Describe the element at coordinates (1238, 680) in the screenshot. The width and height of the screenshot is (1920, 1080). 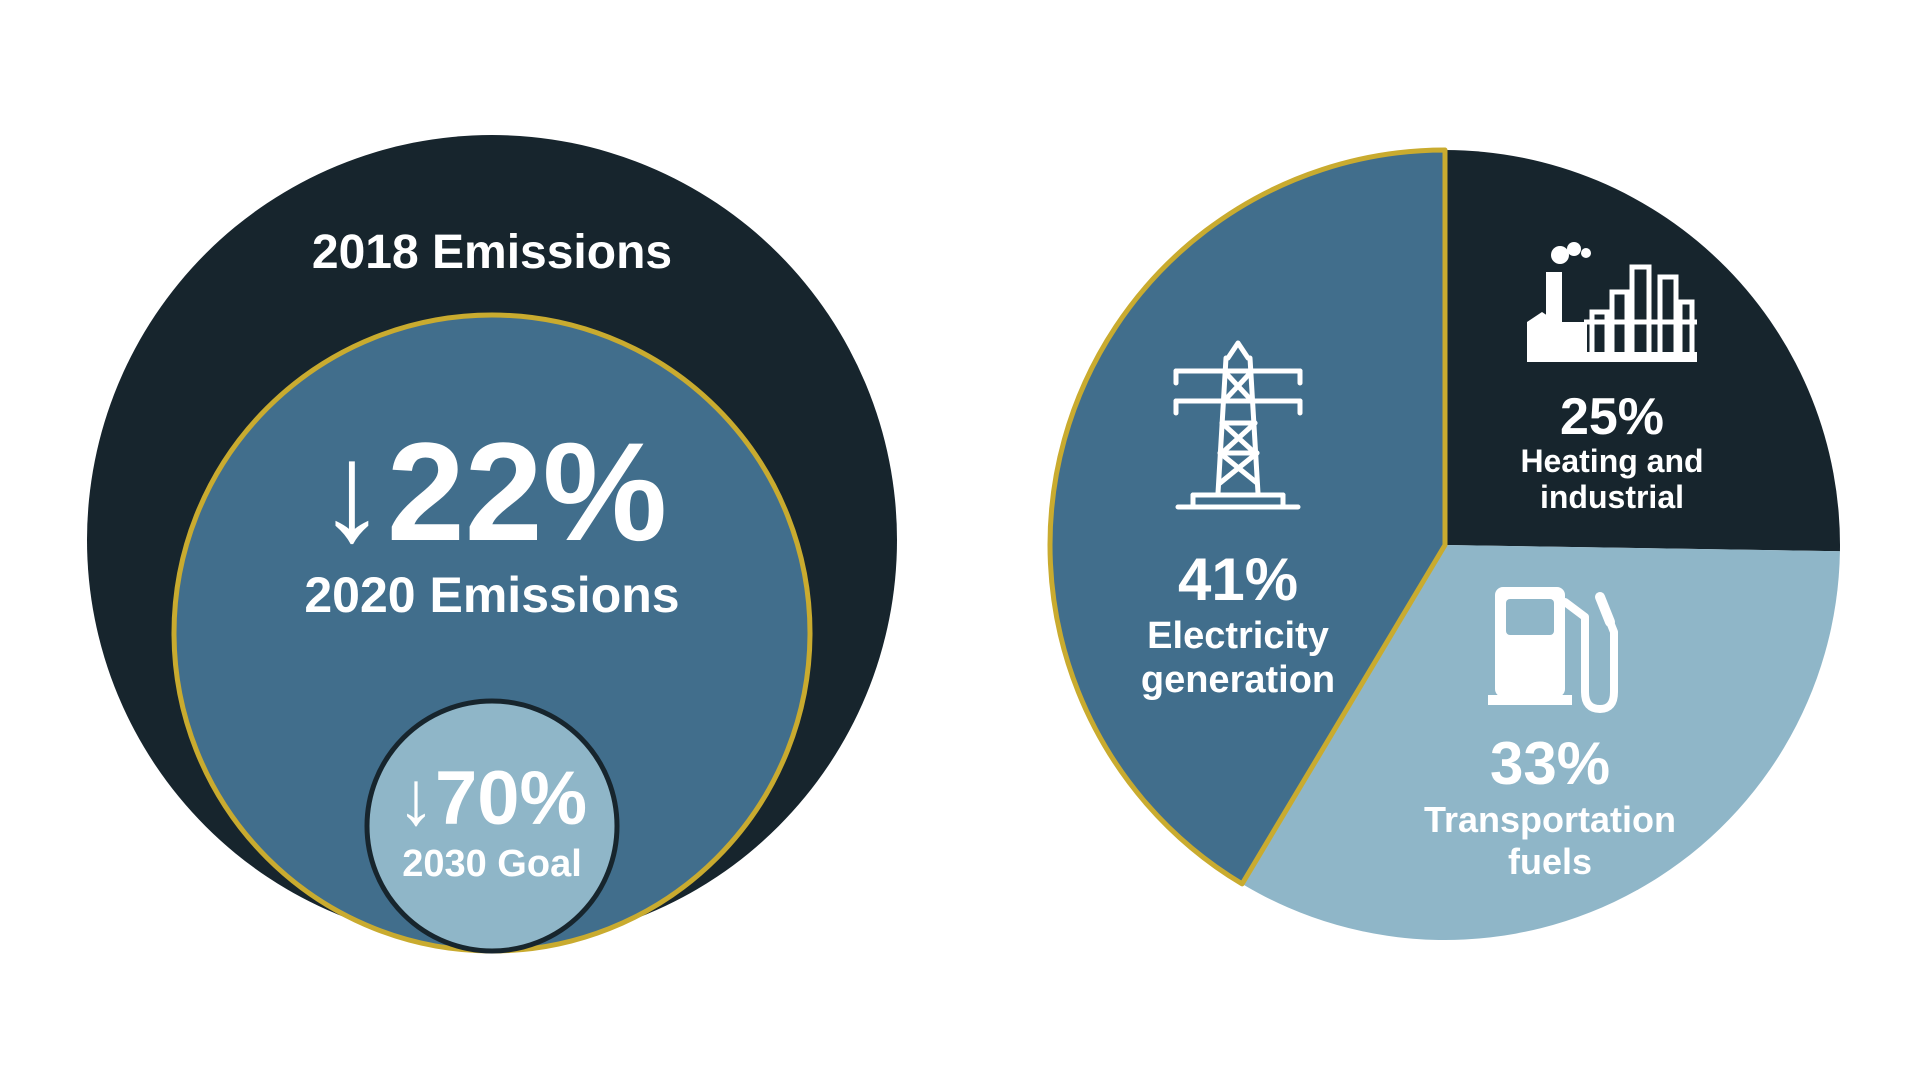
I see `electricity-label-line-2: generation` at that location.